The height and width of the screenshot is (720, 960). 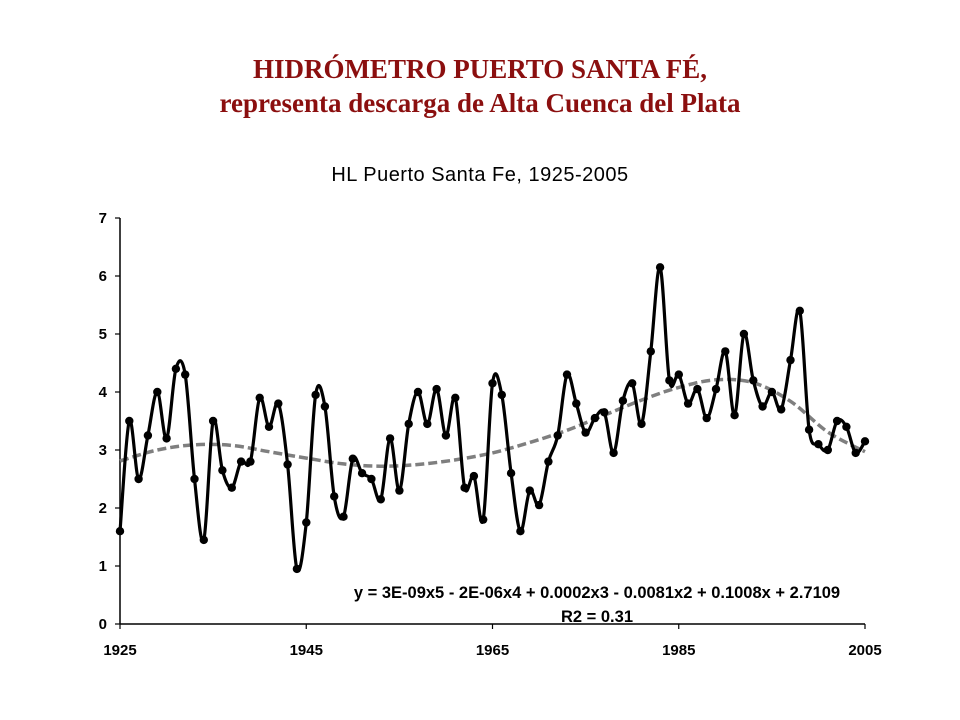 I want to click on x-tick-label: 1965, so click(x=492, y=650).